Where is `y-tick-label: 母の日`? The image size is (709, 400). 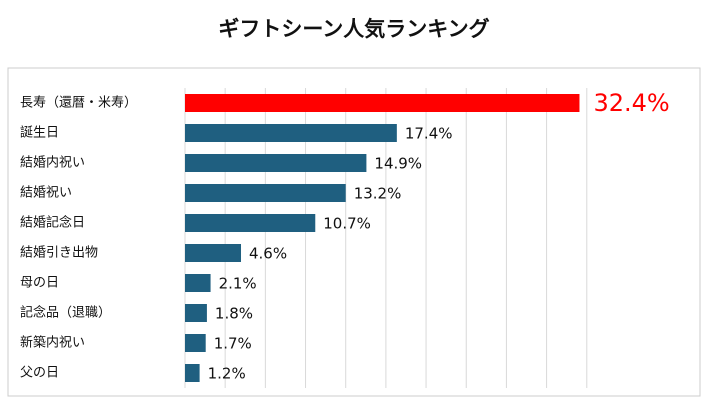 y-tick-label: 母の日 is located at coordinates (39, 283).